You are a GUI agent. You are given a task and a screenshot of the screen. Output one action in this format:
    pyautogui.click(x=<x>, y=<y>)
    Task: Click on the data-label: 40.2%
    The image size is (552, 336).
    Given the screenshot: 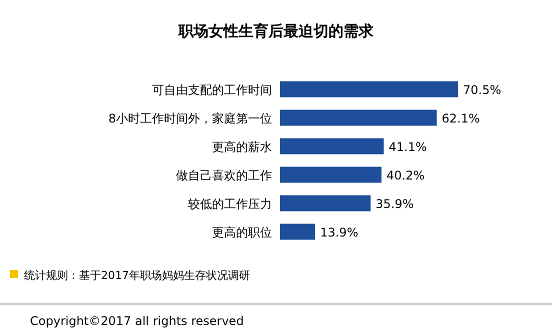 What is the action you would take?
    pyautogui.click(x=405, y=175)
    